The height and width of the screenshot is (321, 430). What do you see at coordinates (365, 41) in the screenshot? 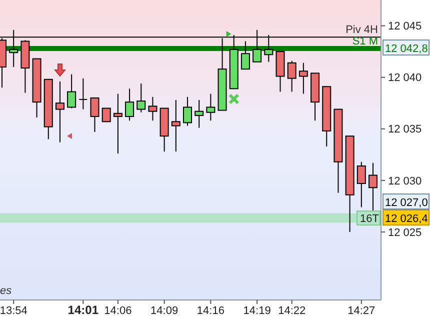
I see `ref-line-label: S1 M` at bounding box center [365, 41].